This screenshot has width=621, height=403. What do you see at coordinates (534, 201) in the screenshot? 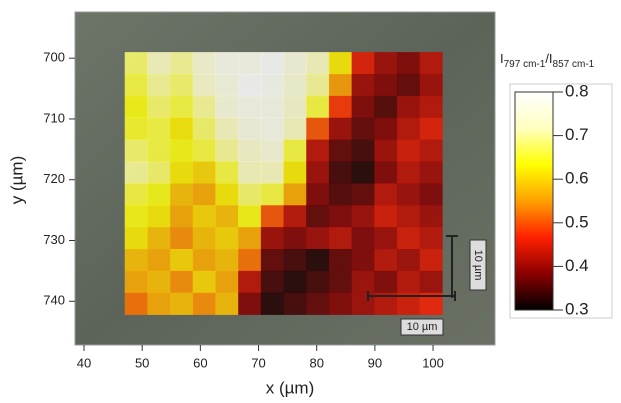
I see `colorbar` at bounding box center [534, 201].